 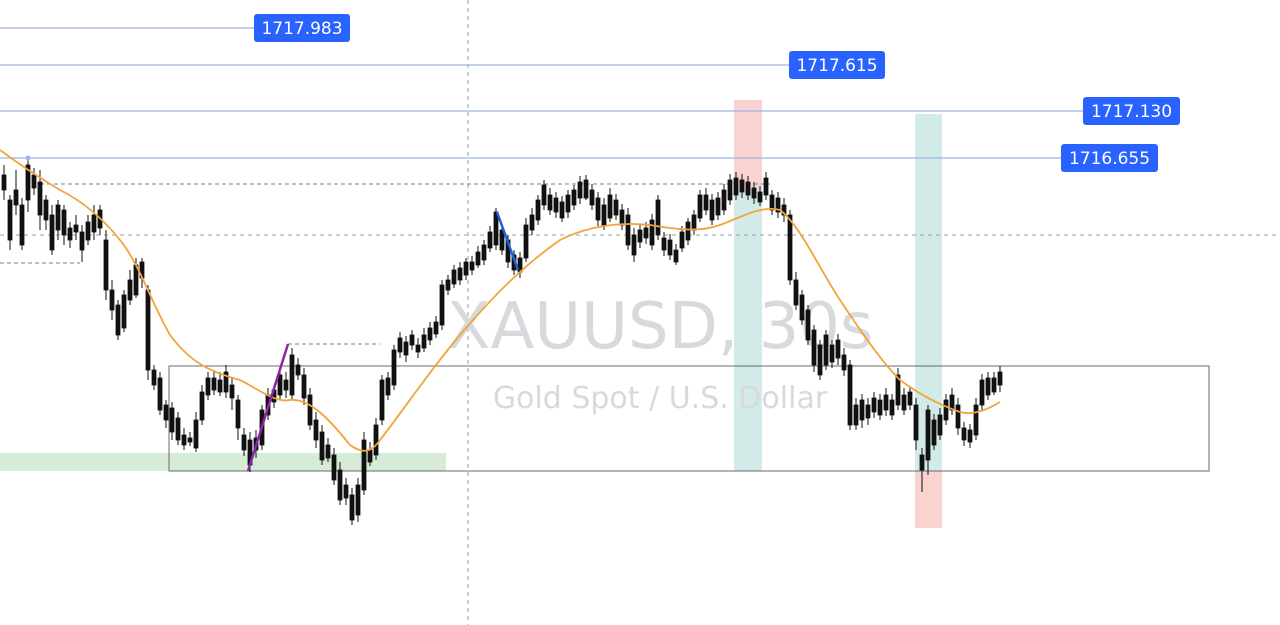 What do you see at coordinates (268, 407) in the screenshot?
I see `purple-trend-line` at bounding box center [268, 407].